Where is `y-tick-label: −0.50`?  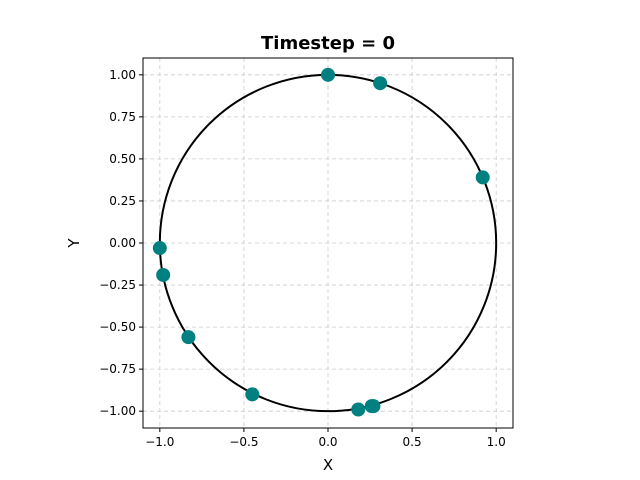 y-tick-label: −0.50 is located at coordinates (117, 327).